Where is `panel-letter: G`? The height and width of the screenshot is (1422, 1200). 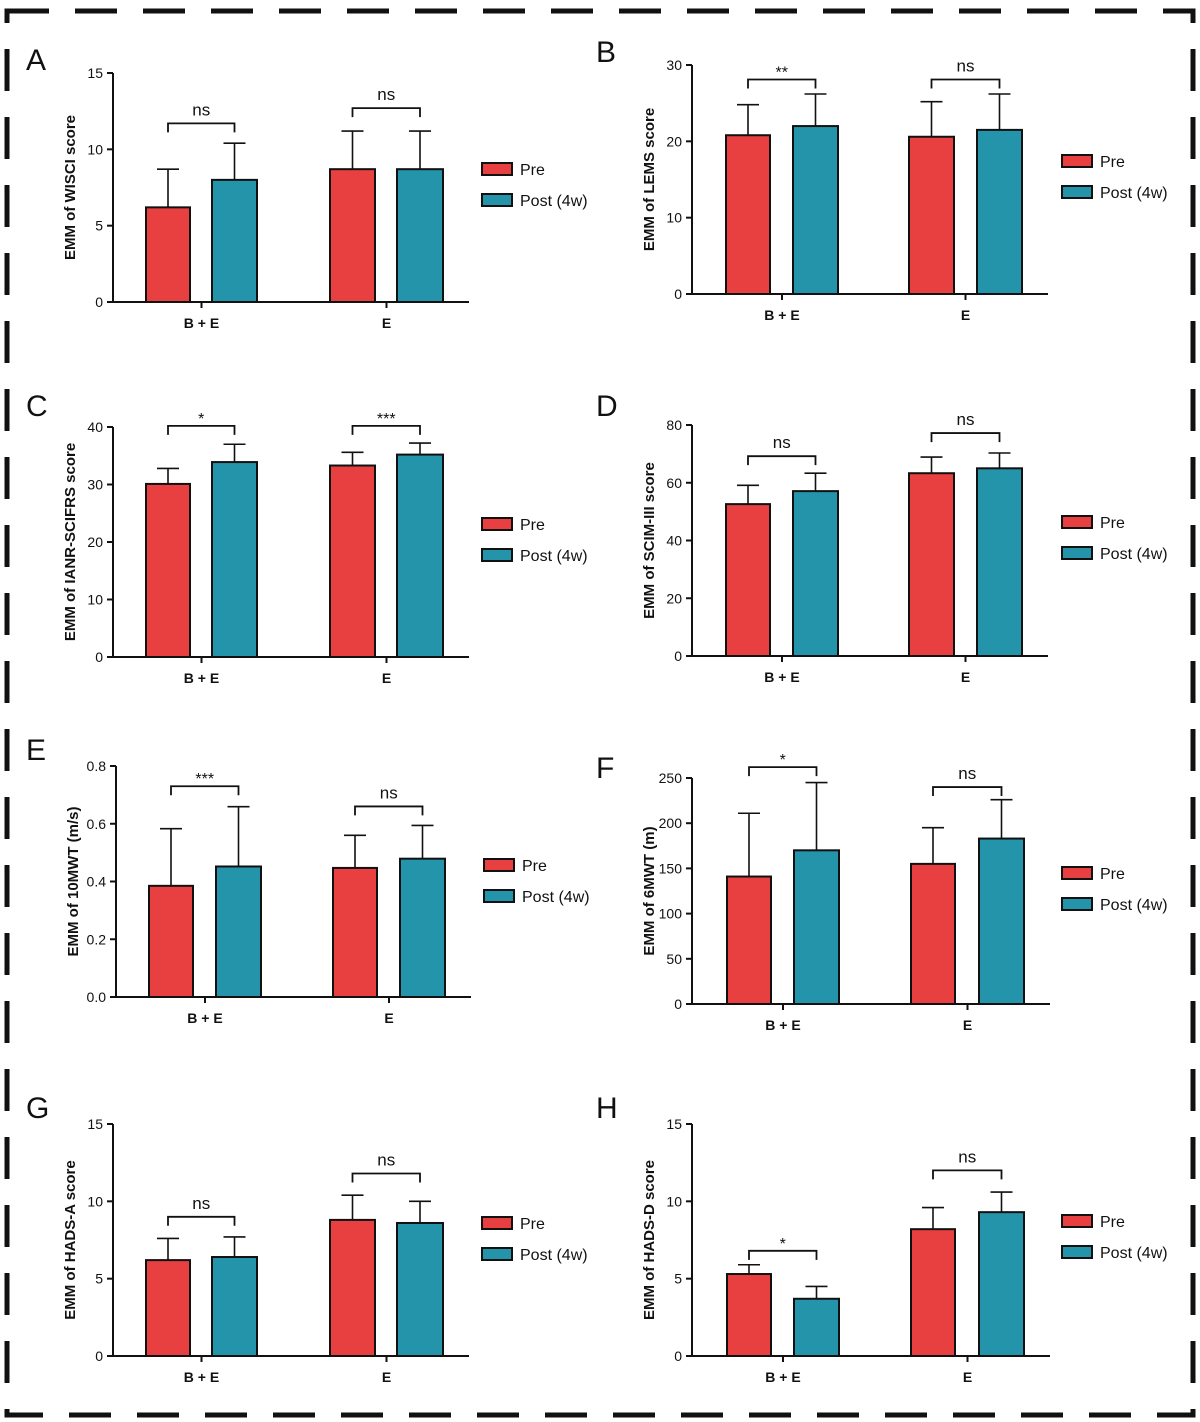 panel-letter: G is located at coordinates (37, 1108).